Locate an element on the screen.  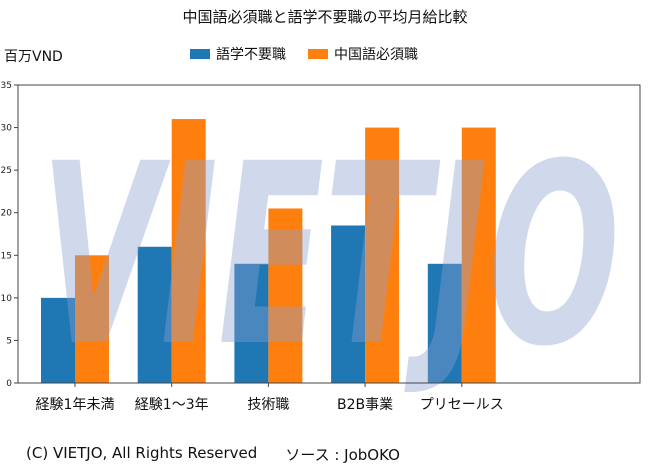
y-tick-label: 10 is located at coordinates (7, 299).